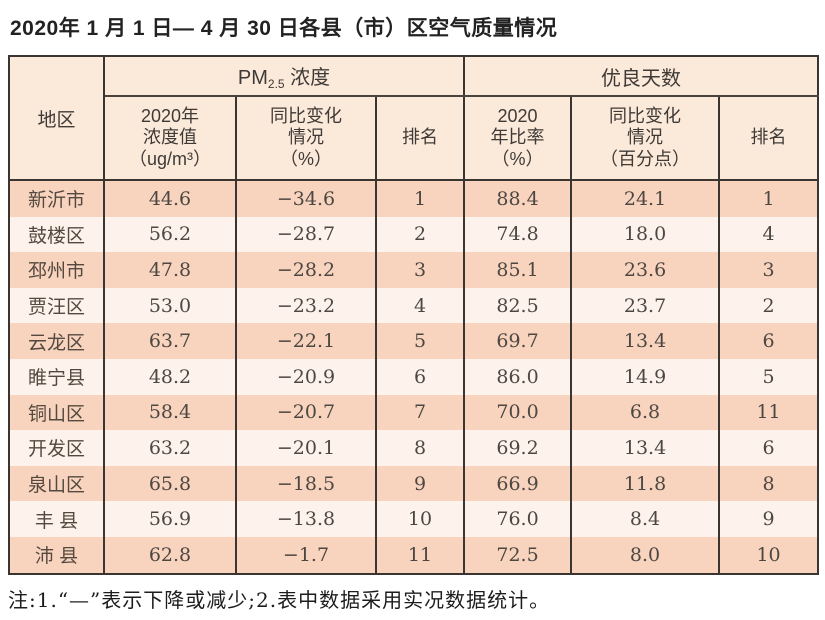  Describe the element at coordinates (769, 483) in the screenshot. I see `good-rank-cell: 8` at that location.